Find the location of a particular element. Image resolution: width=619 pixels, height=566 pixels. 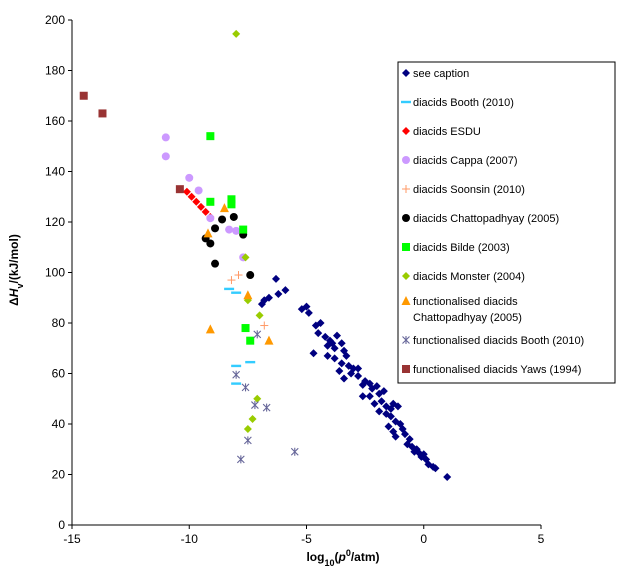

legend-item: see caption is located at coordinates (435, 74).